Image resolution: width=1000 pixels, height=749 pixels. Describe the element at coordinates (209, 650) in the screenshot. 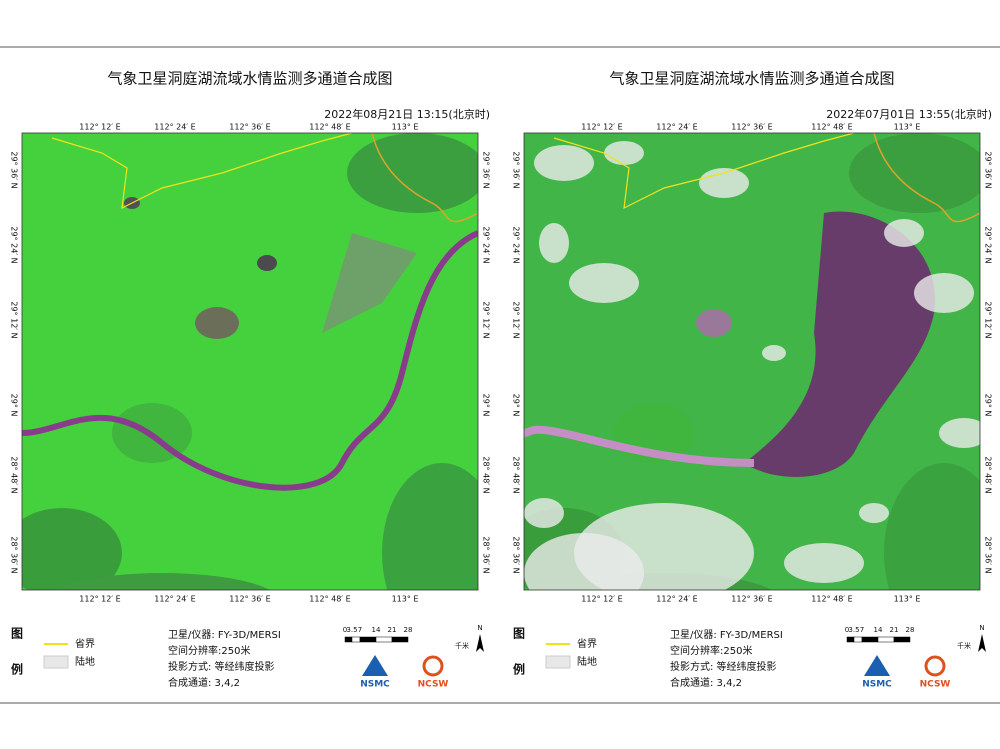

I see `info-line: 空间分辨率:250米` at that location.